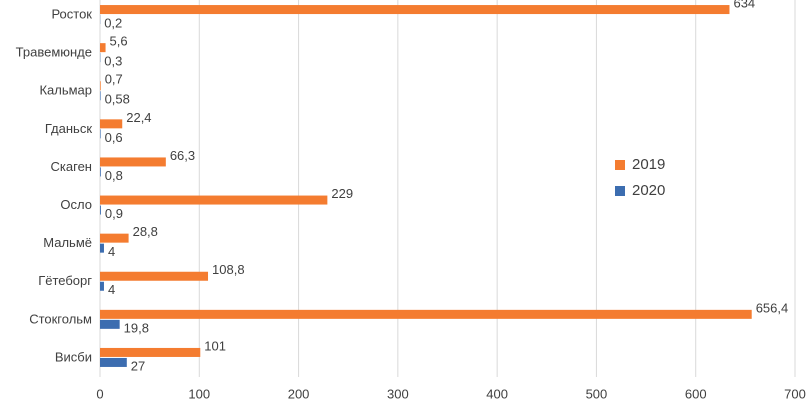 Image resolution: width=806 pixels, height=405 pixels. I want to click on data-label: 0,9, so click(114, 213).